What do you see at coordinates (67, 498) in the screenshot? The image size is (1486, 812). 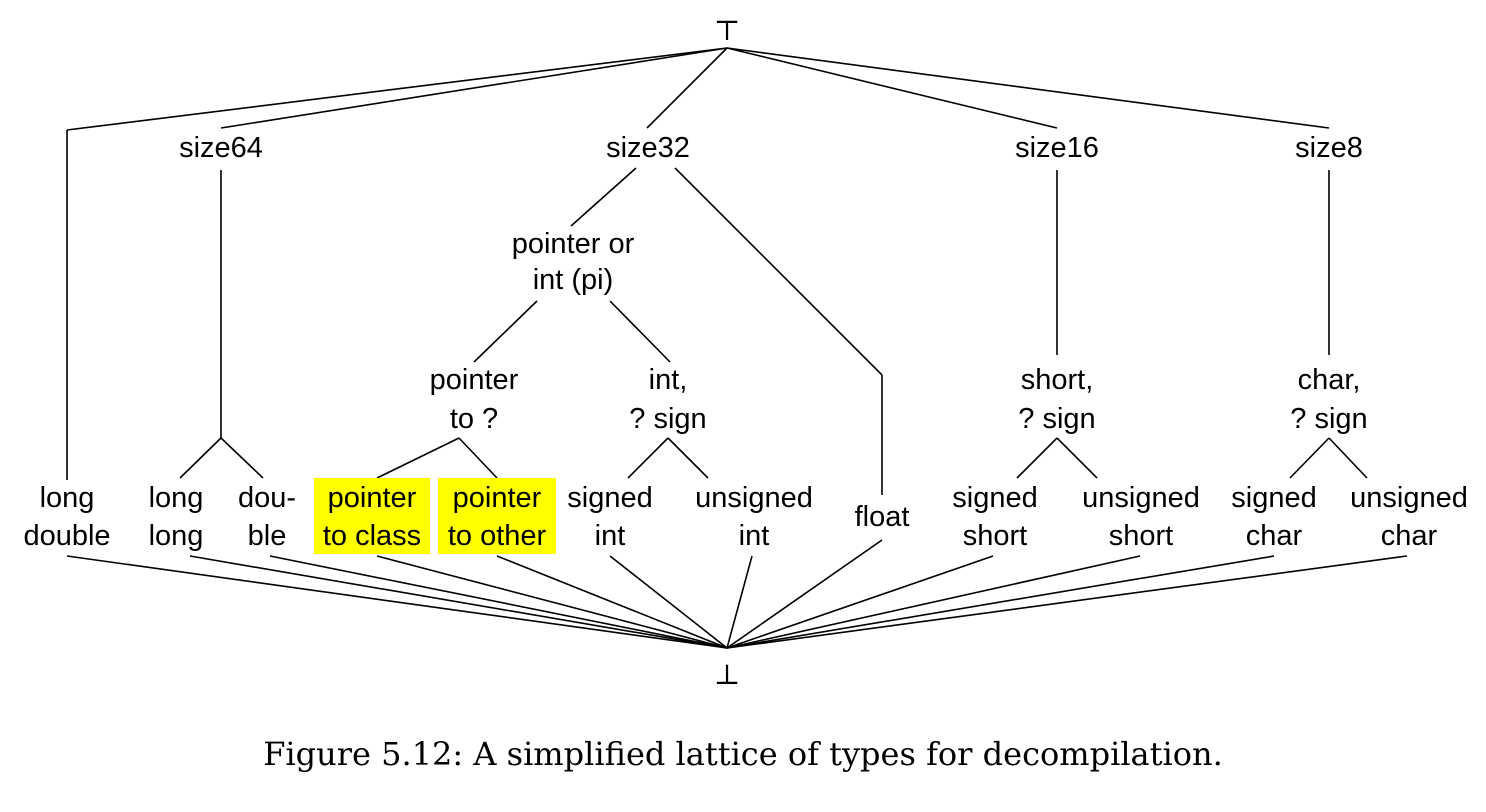 I see `node-long-double-line1: long` at bounding box center [67, 498].